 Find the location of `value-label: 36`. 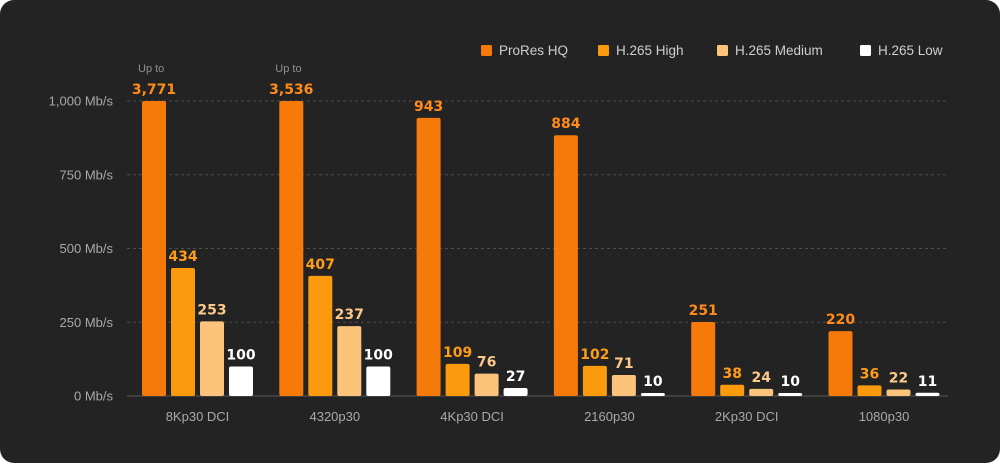

value-label: 36 is located at coordinates (869, 374).